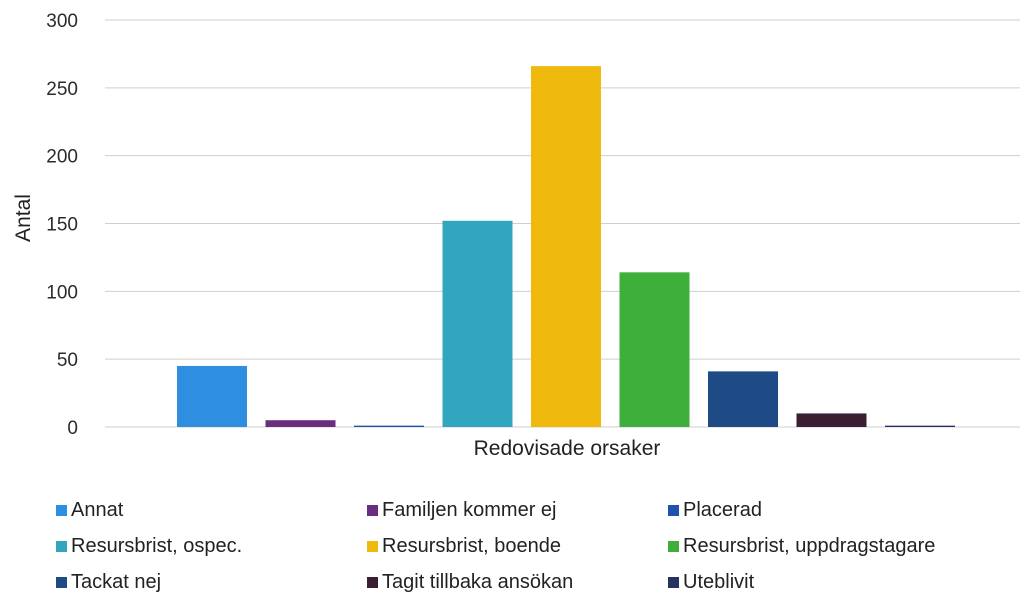  Describe the element at coordinates (469, 510) in the screenshot. I see `legend-label: Familjen kommer ej` at that location.